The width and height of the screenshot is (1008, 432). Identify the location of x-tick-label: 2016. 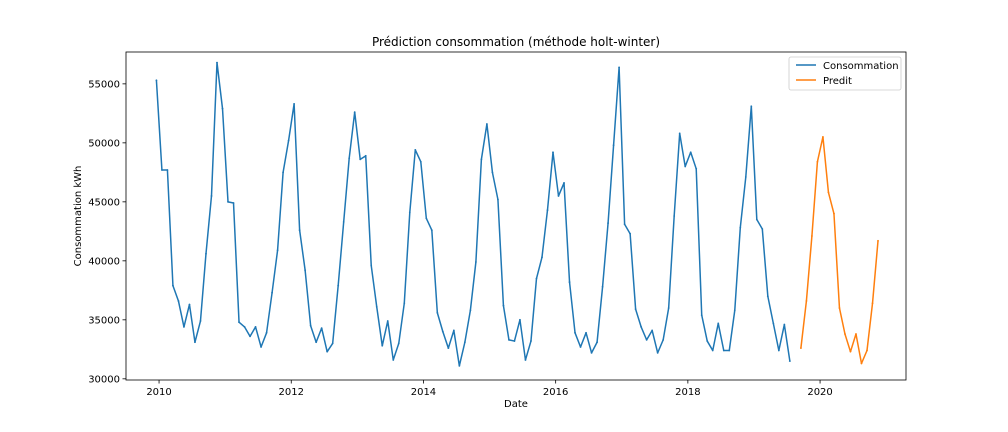
(555, 392).